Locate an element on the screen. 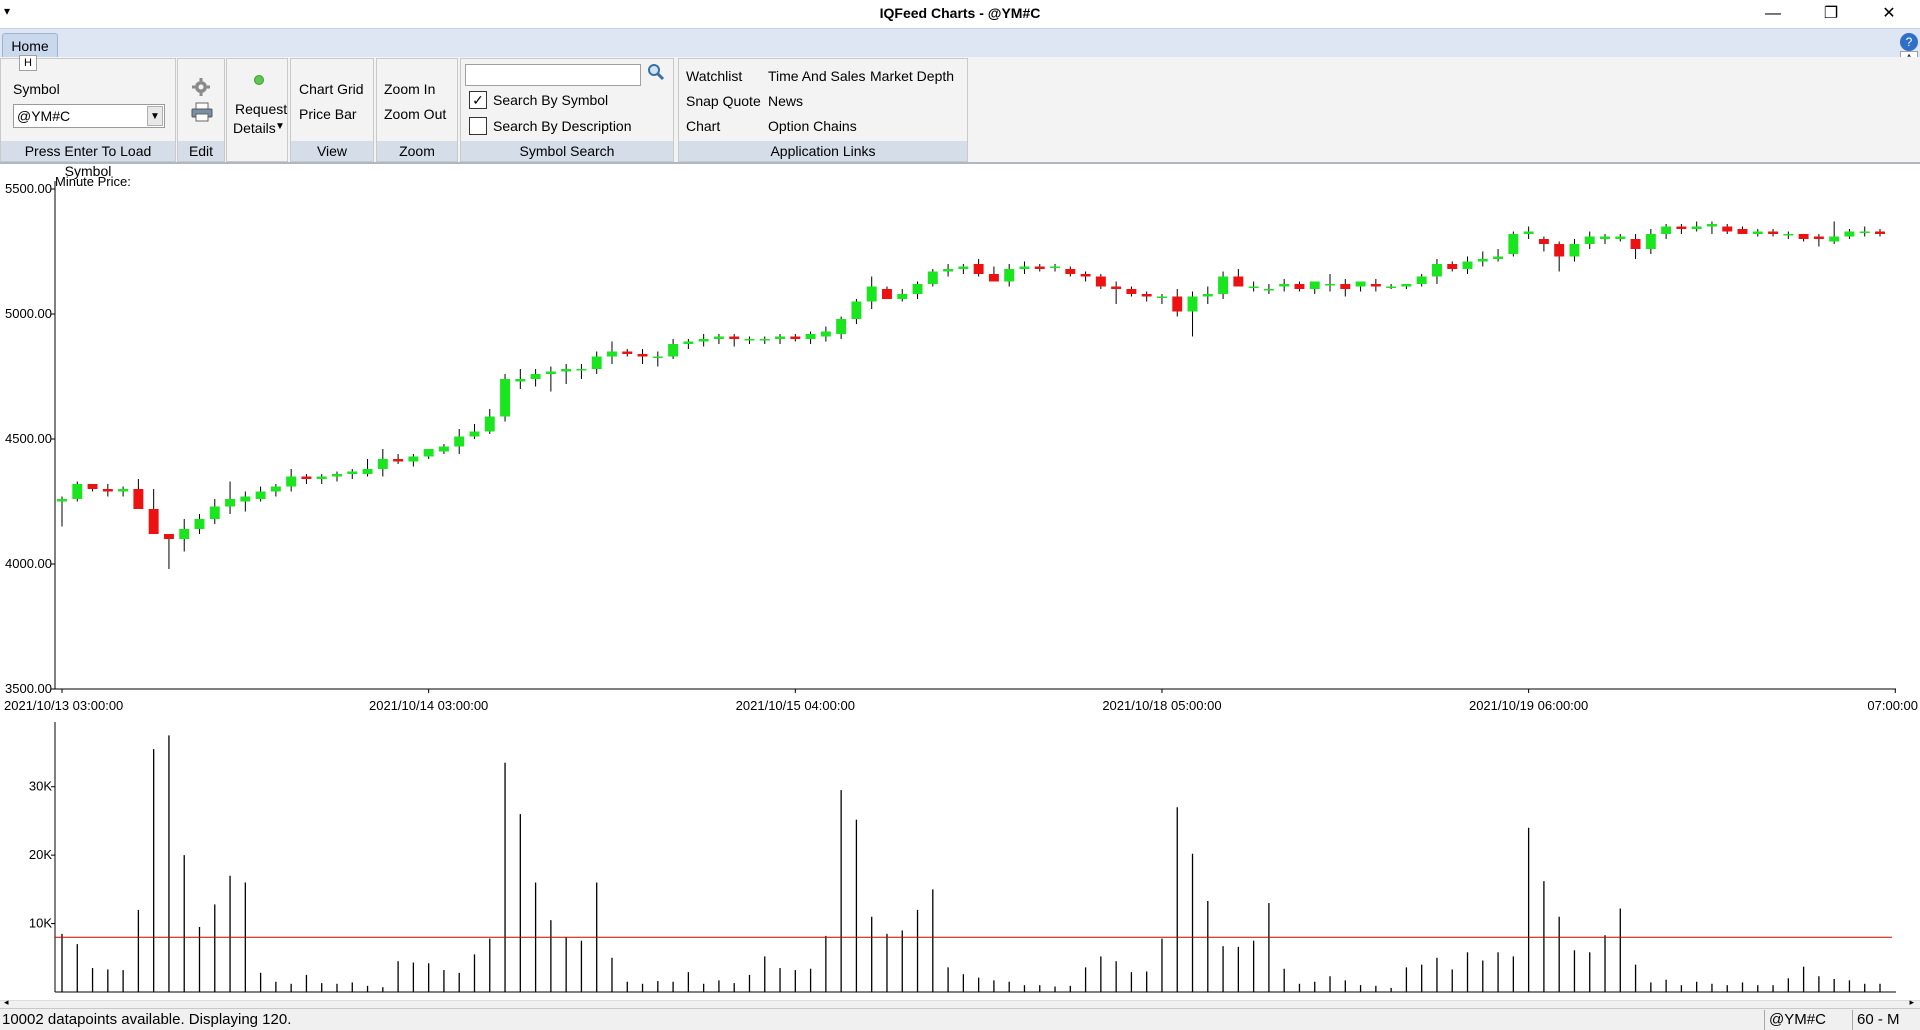  maximize-button: ❐ is located at coordinates (1831, 13).